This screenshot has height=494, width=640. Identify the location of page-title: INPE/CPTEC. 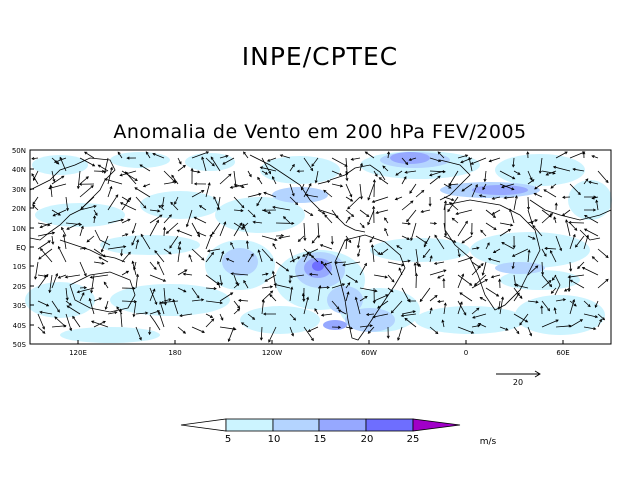
(320, 56).